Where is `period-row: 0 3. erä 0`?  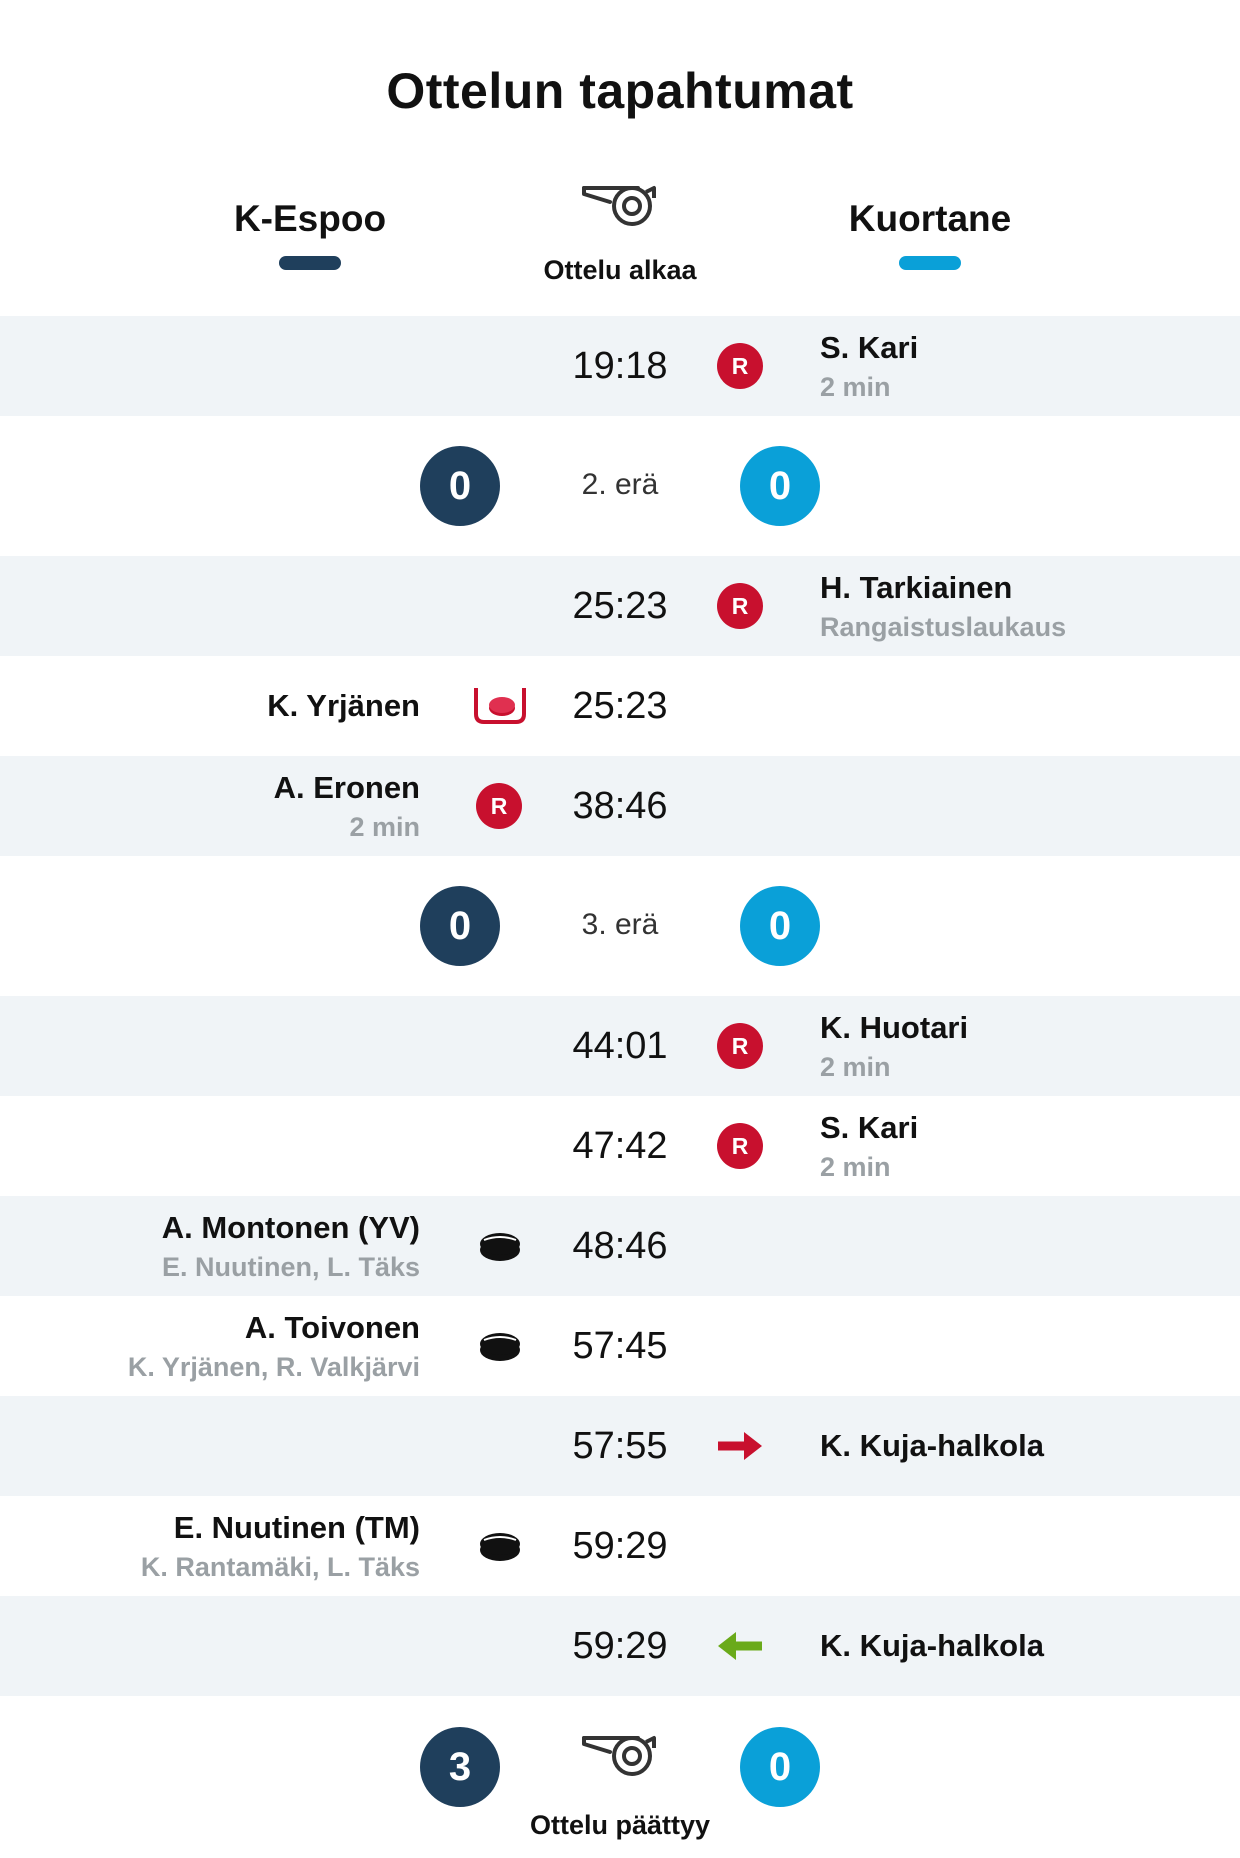 period-row: 0 3. erä 0 is located at coordinates (620, 926).